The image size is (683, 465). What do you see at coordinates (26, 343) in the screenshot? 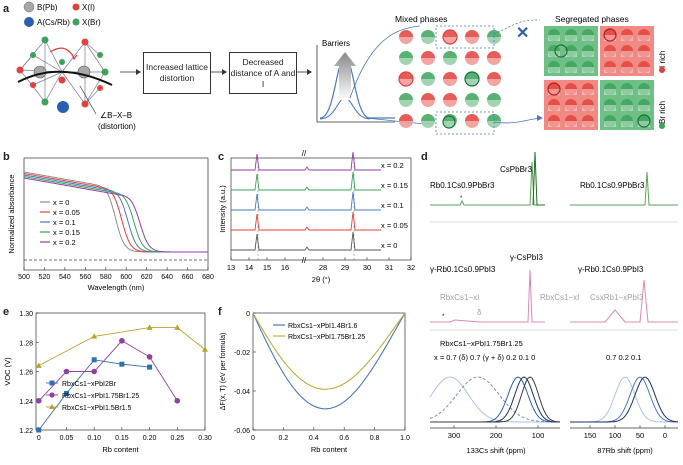
I see `y-tick-label: 1.28` at bounding box center [26, 343].